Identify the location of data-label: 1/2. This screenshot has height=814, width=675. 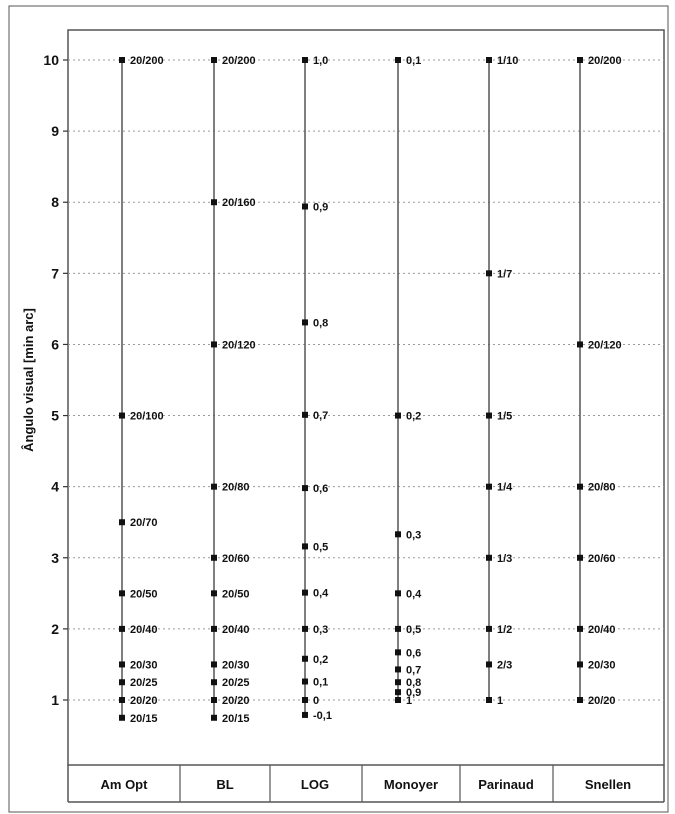
(504, 630).